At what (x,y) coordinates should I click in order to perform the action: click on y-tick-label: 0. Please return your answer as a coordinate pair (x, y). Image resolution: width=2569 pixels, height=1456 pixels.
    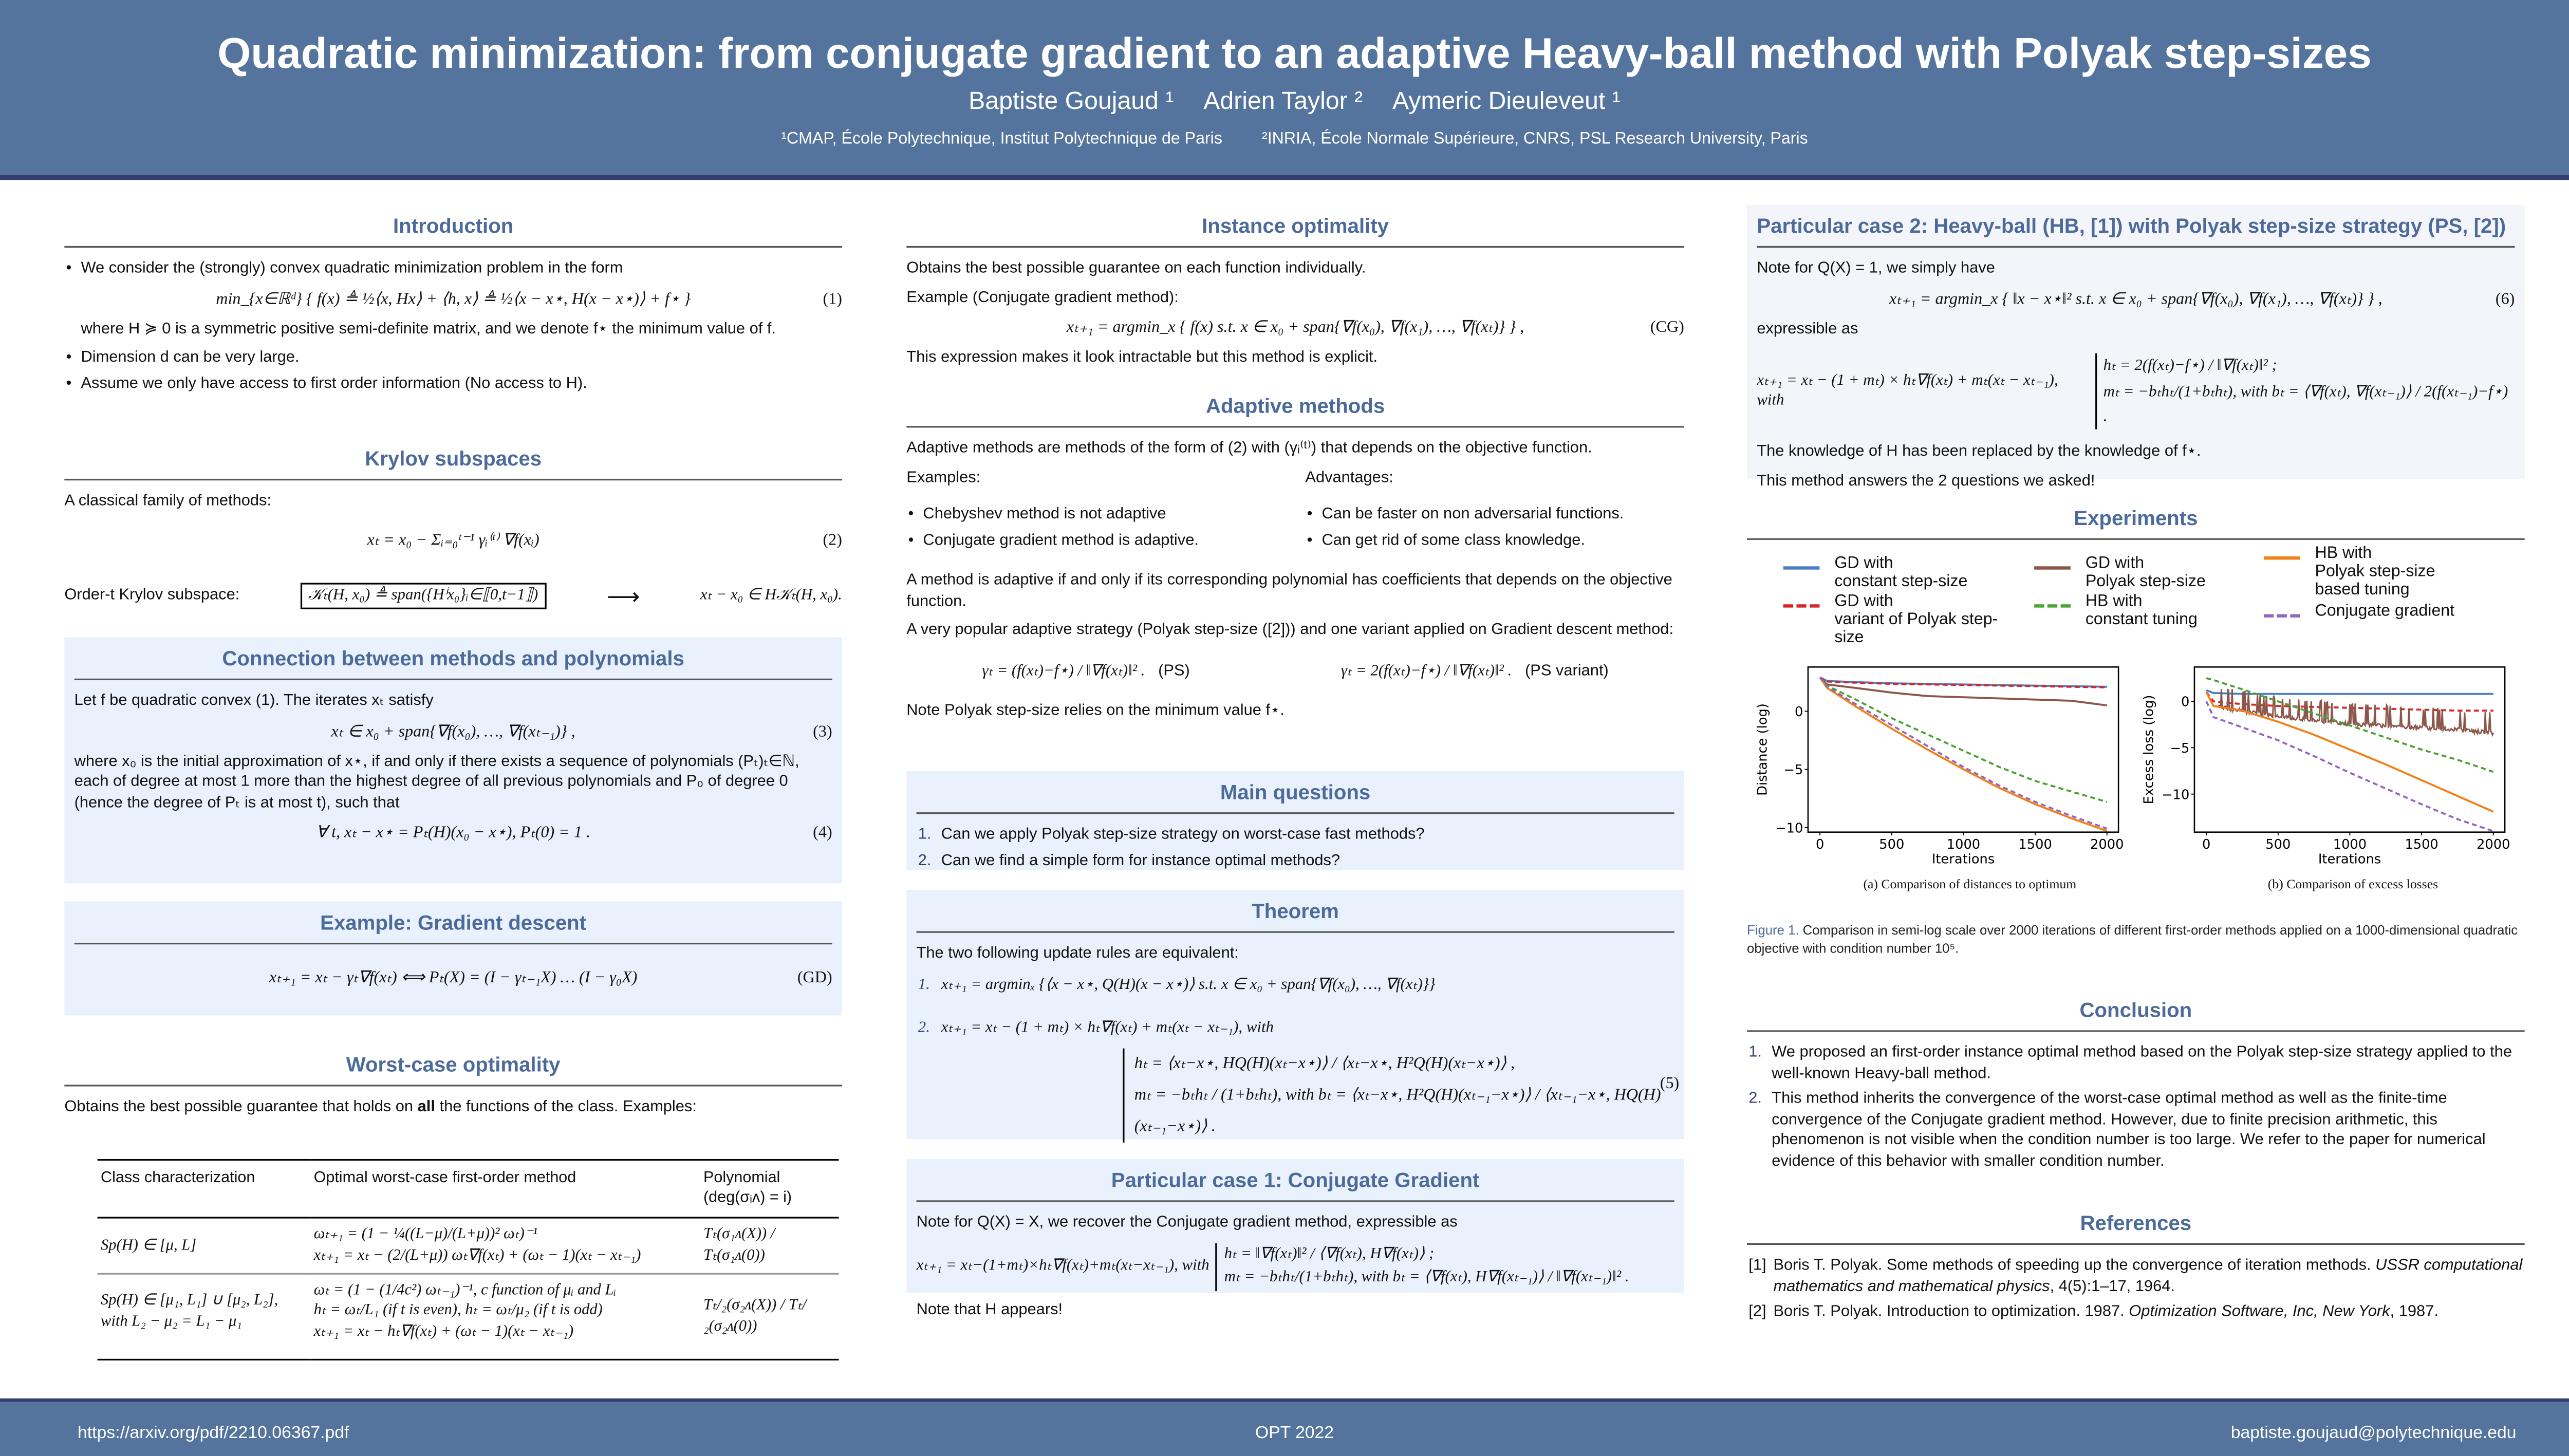
    Looking at the image, I should click on (1799, 712).